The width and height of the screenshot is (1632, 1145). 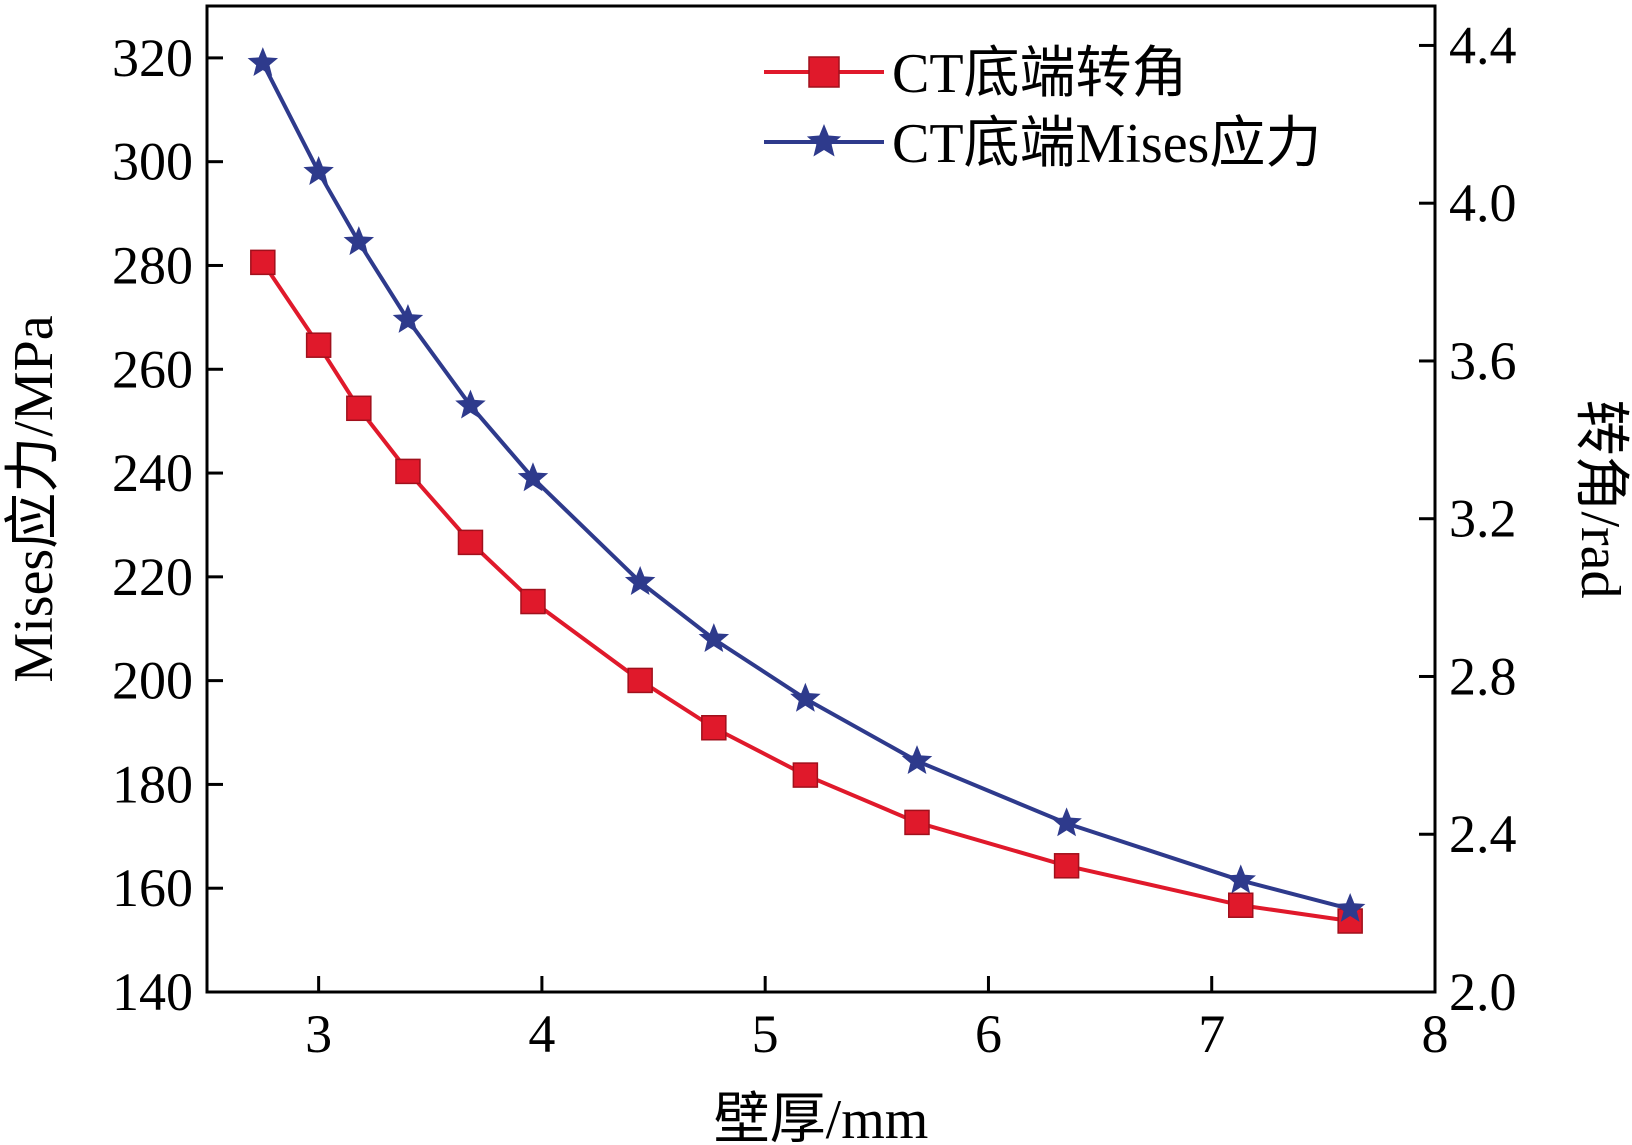 What do you see at coordinates (988, 1034) in the screenshot?
I see `x-tick-label: 6` at bounding box center [988, 1034].